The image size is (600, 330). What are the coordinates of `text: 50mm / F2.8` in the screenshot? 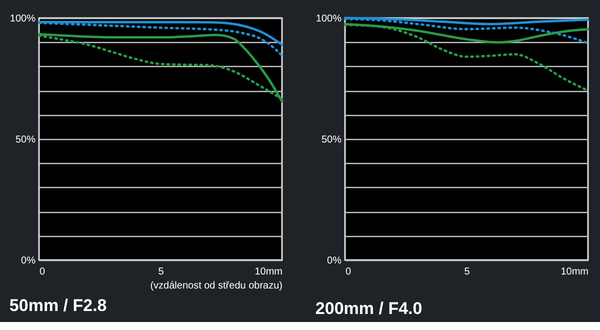 It's located at (58, 305).